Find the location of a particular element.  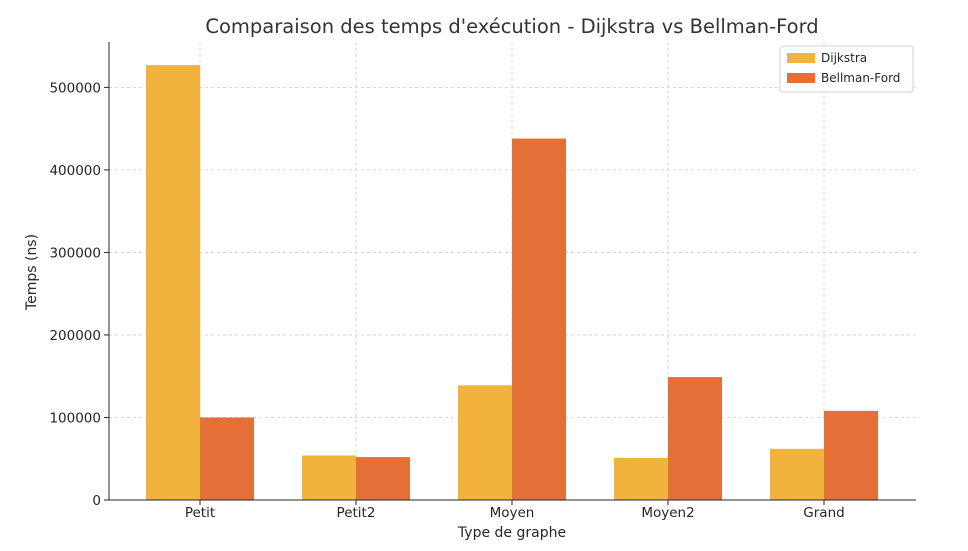

legend: Dijkstra Bellman-Ford is located at coordinates (846, 69).